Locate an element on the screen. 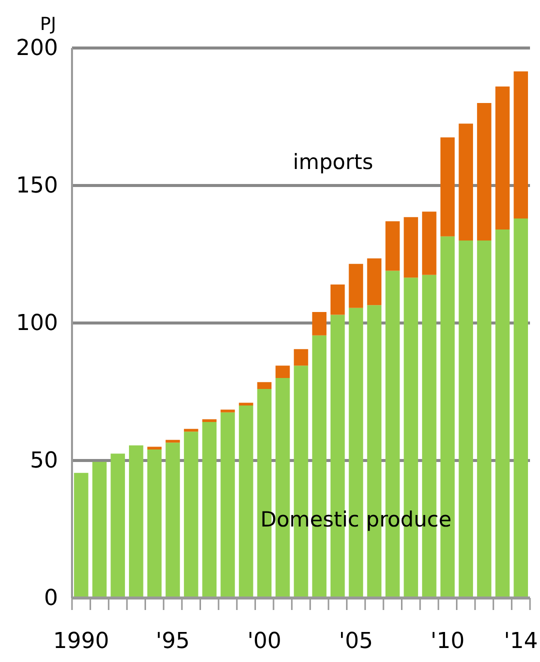 The image size is (540, 662). y-tick-label: 200 is located at coordinates (37, 49).